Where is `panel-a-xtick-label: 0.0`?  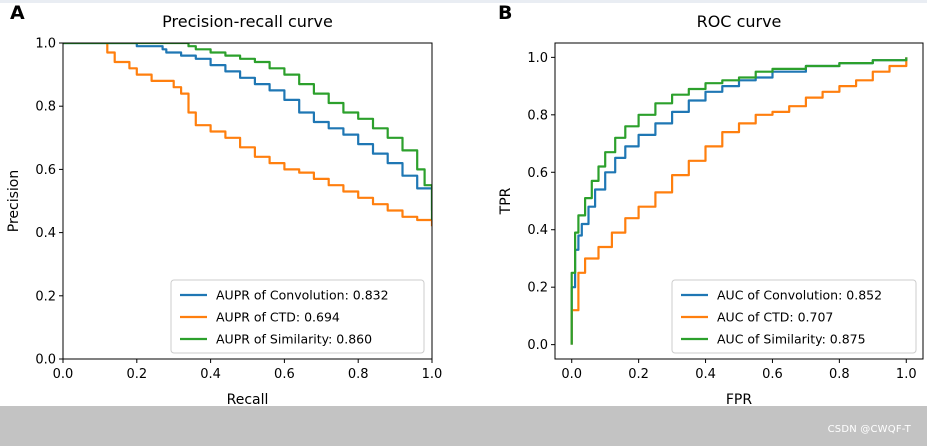
panel-a-xtick-label: 0.0 is located at coordinates (63, 374).